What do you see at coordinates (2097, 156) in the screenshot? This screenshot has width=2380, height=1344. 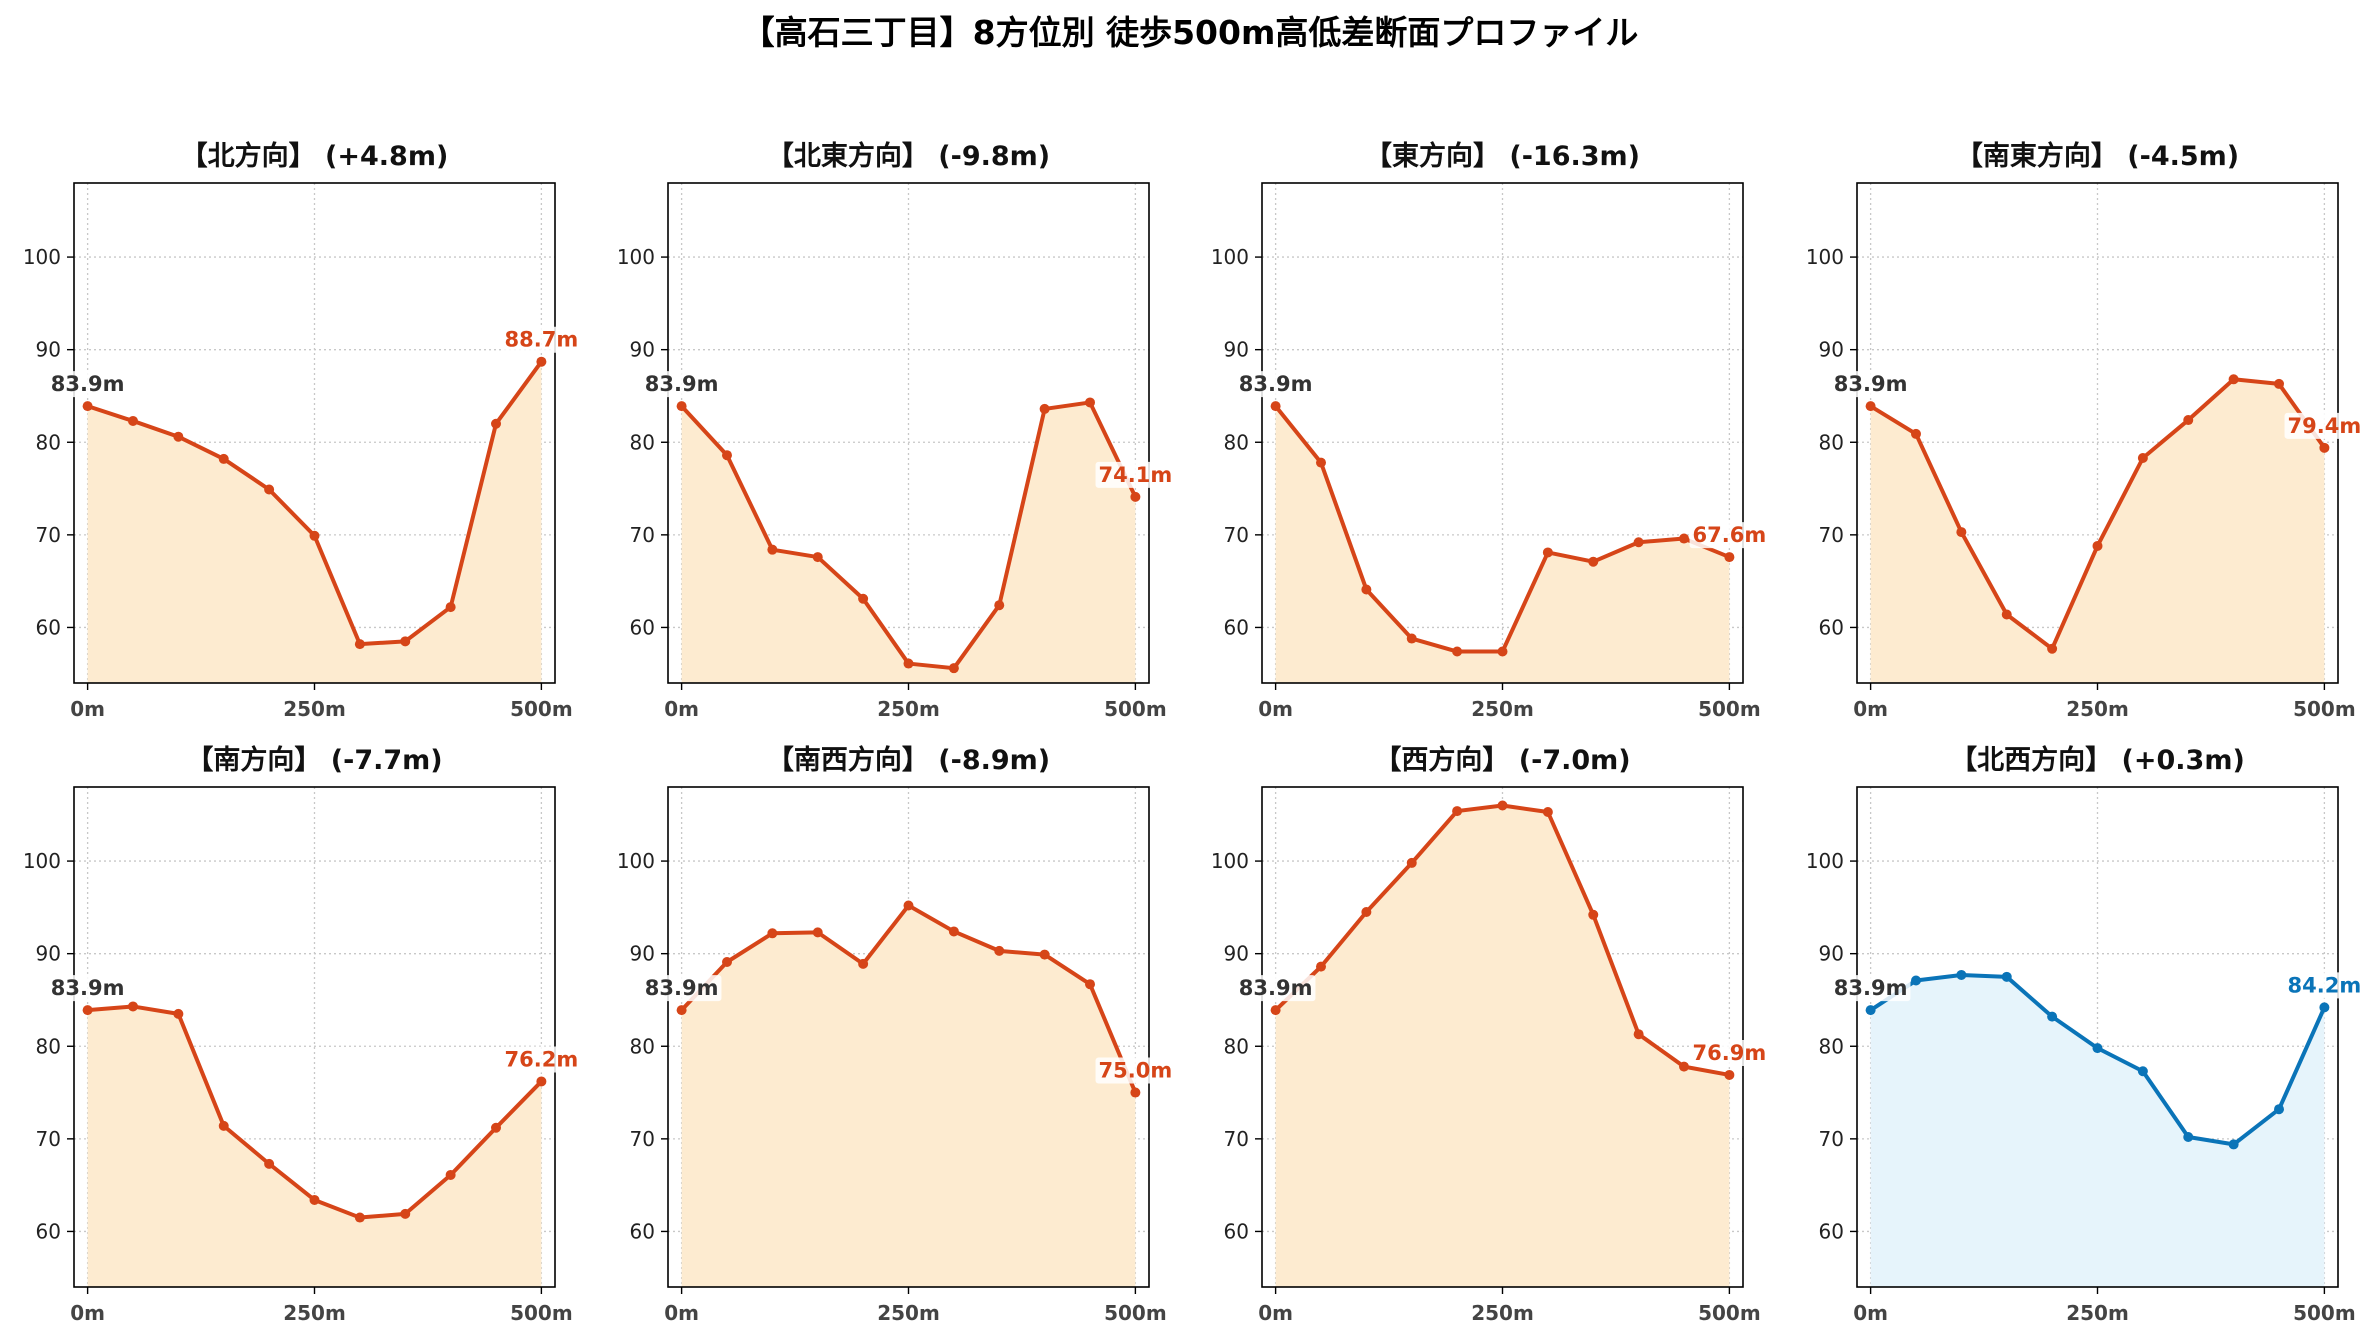 I see `panel-title: 【南東方向】 (-4.5m)` at bounding box center [2097, 156].